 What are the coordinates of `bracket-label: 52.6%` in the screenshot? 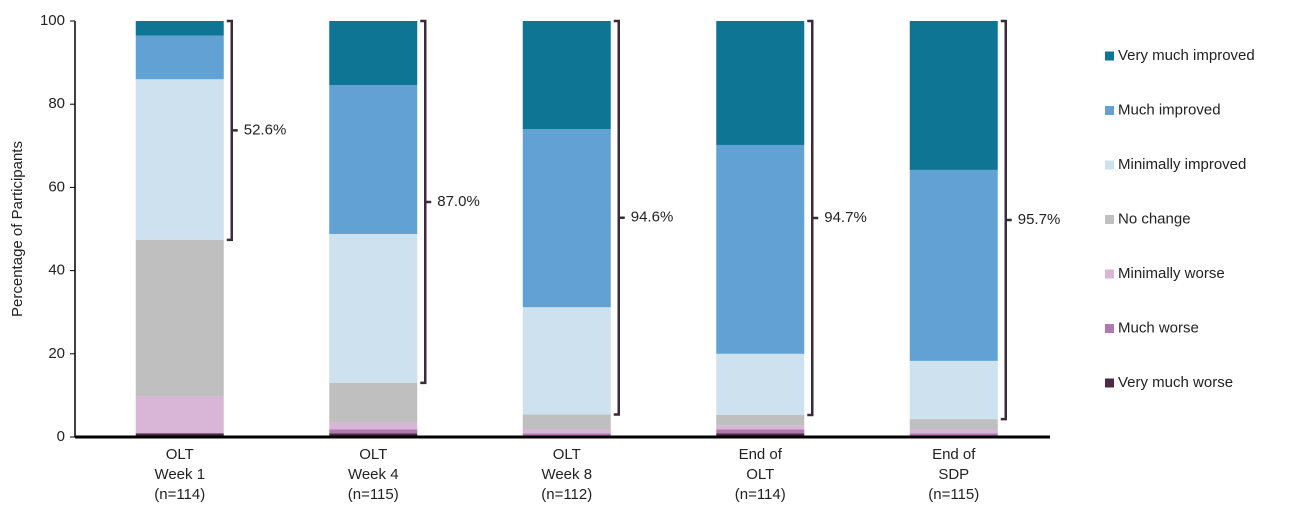 It's located at (265, 129).